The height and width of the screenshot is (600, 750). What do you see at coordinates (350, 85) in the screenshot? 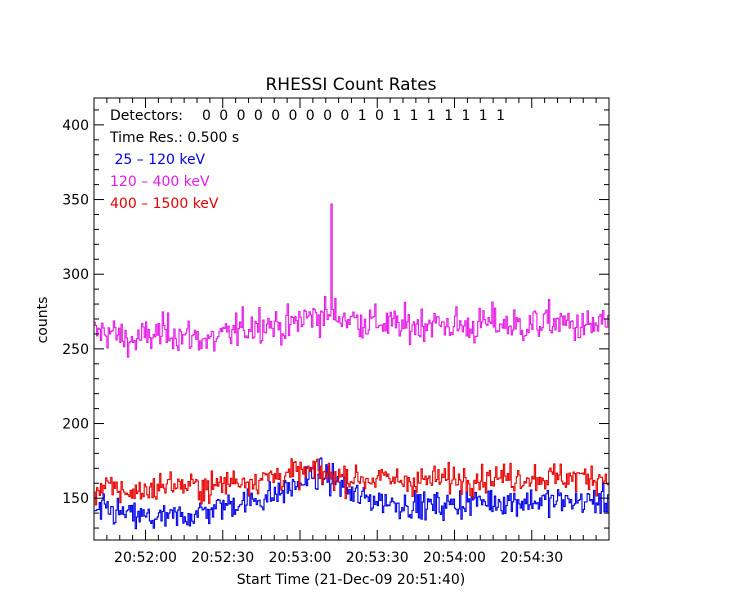
I see `chart-title: RHESSI Count Rates` at bounding box center [350, 85].